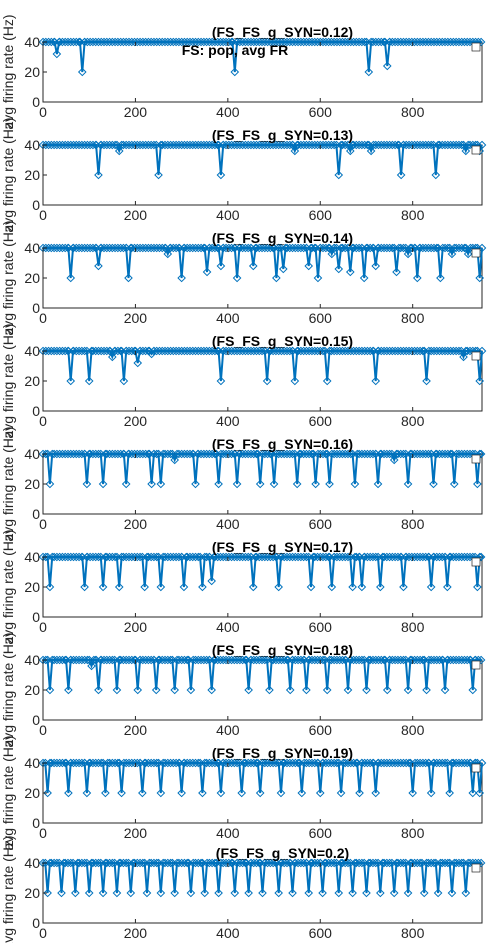 This screenshot has width=490, height=943. Describe the element at coordinates (136, 421) in the screenshot. I see `x-tick-label: 200` at that location.